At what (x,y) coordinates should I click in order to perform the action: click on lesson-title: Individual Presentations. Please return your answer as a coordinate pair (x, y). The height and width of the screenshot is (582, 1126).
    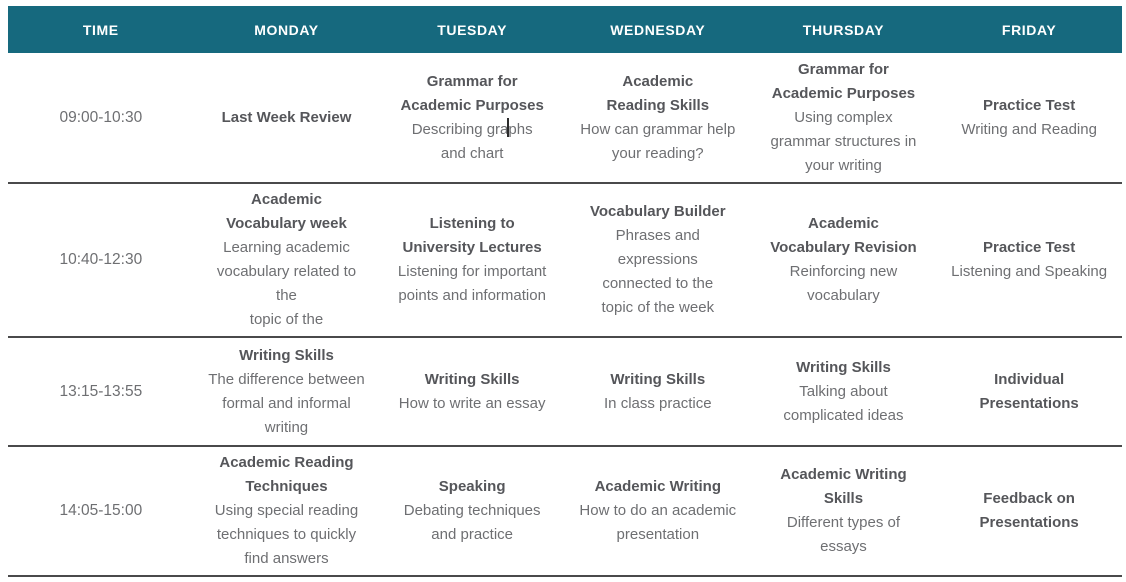
    Looking at the image, I should click on (1029, 391).